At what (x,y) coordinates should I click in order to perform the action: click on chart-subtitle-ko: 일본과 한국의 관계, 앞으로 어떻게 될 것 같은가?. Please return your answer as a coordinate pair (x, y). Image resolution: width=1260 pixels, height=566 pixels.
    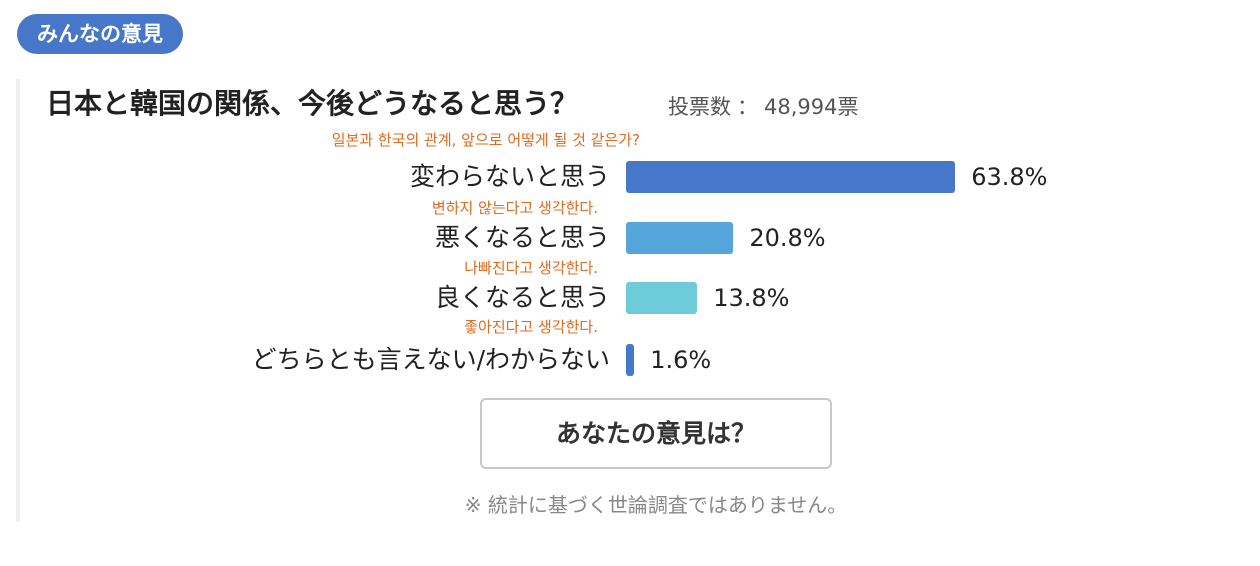
    Looking at the image, I should click on (485, 140).